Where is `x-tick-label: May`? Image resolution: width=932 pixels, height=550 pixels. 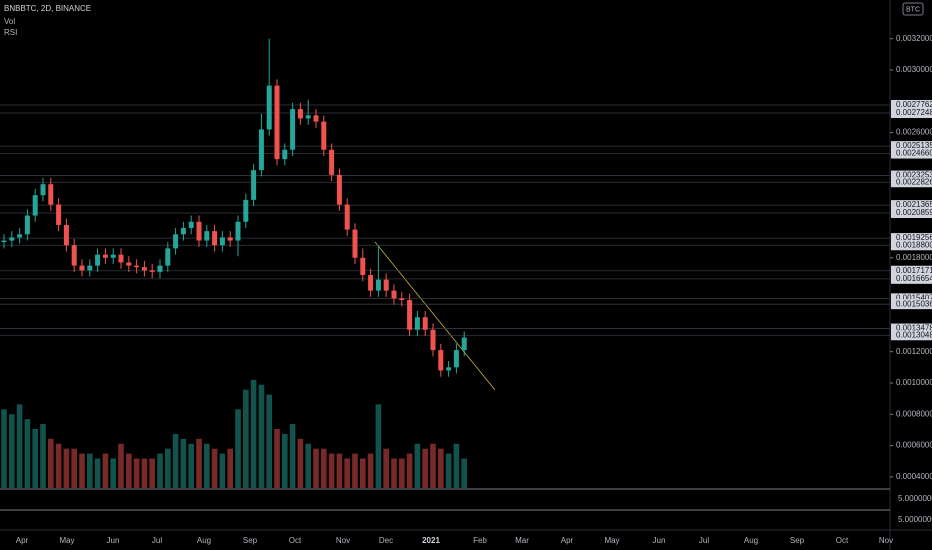 x-tick-label: May is located at coordinates (66, 540).